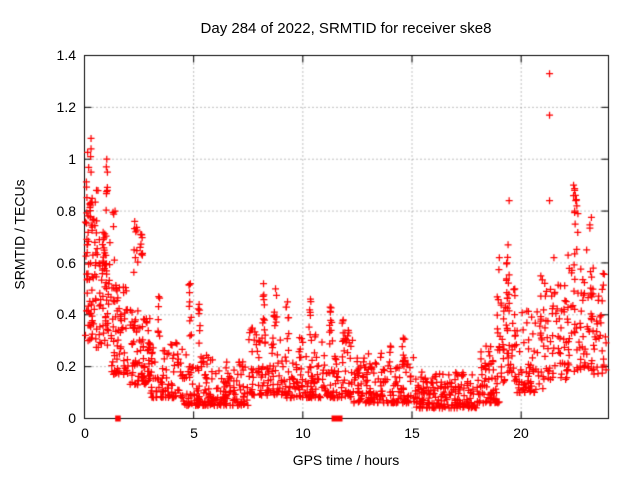 The height and width of the screenshot is (480, 640). Describe the element at coordinates (66, 263) in the screenshot. I see `y-tick-label: 0.6` at that location.